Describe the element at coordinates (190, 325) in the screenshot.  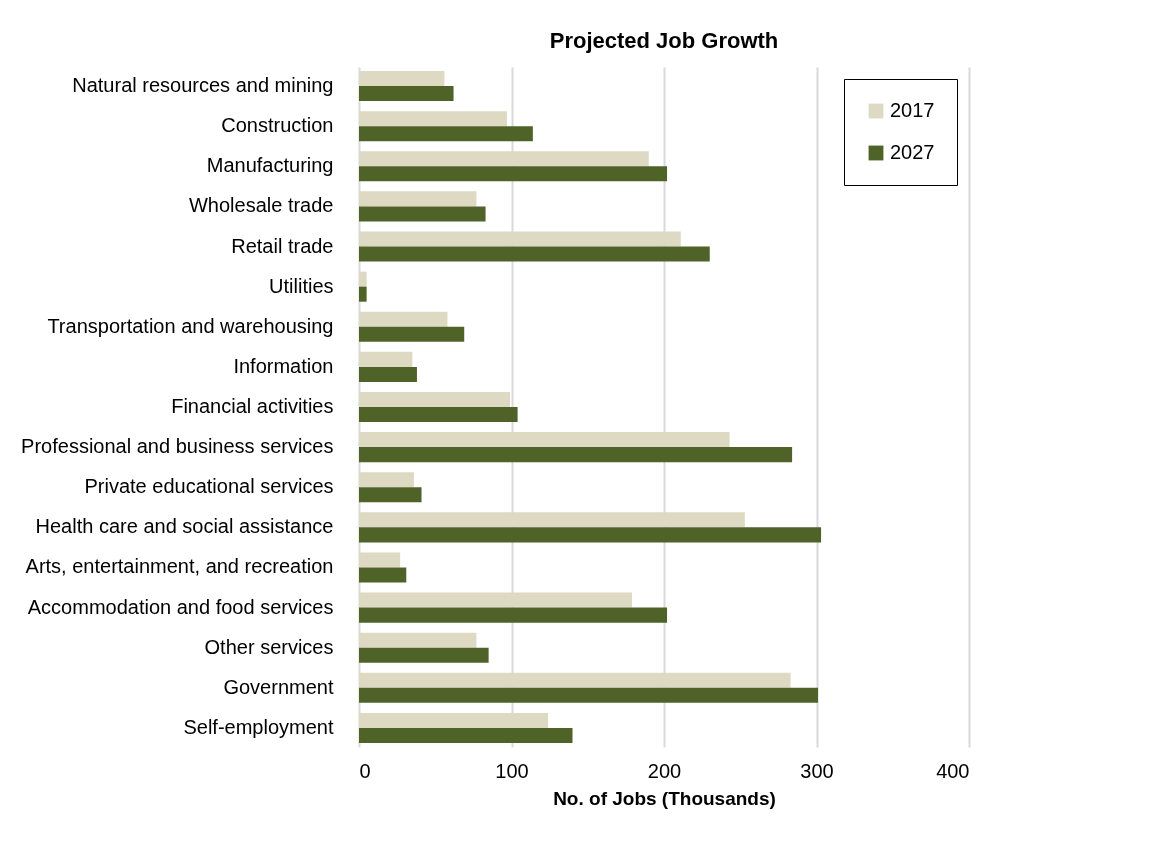
I see `y-tick-label: Transportation and warehousing` at that location.